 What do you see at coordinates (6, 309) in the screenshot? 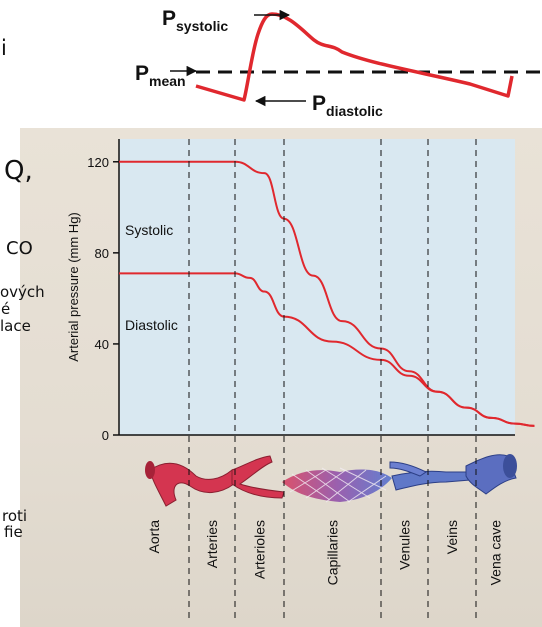
I see `slide-text-fragment: é` at bounding box center [6, 309].